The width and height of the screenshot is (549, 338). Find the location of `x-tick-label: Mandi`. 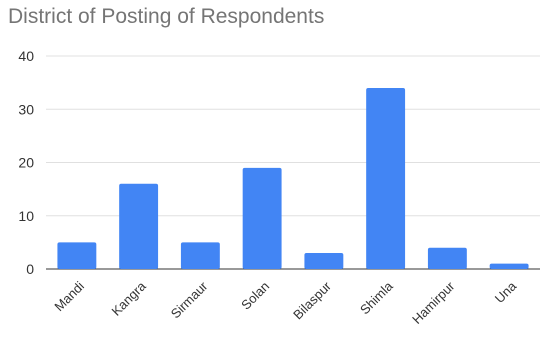

x-tick-label: Mandi is located at coordinates (69, 296).